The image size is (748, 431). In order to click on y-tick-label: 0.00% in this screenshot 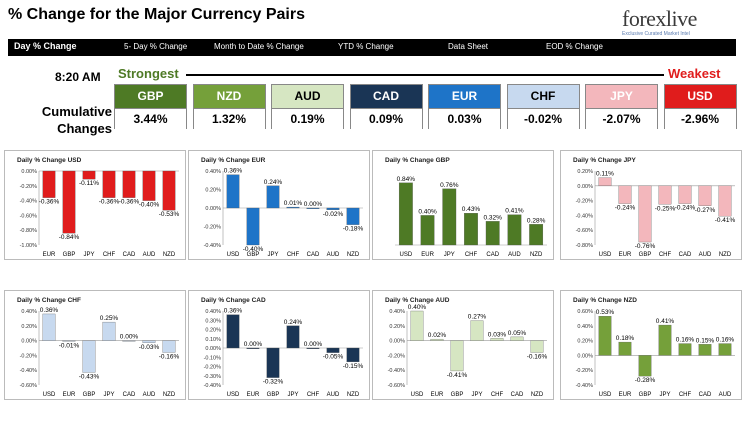, I will do `click(397, 342)`.